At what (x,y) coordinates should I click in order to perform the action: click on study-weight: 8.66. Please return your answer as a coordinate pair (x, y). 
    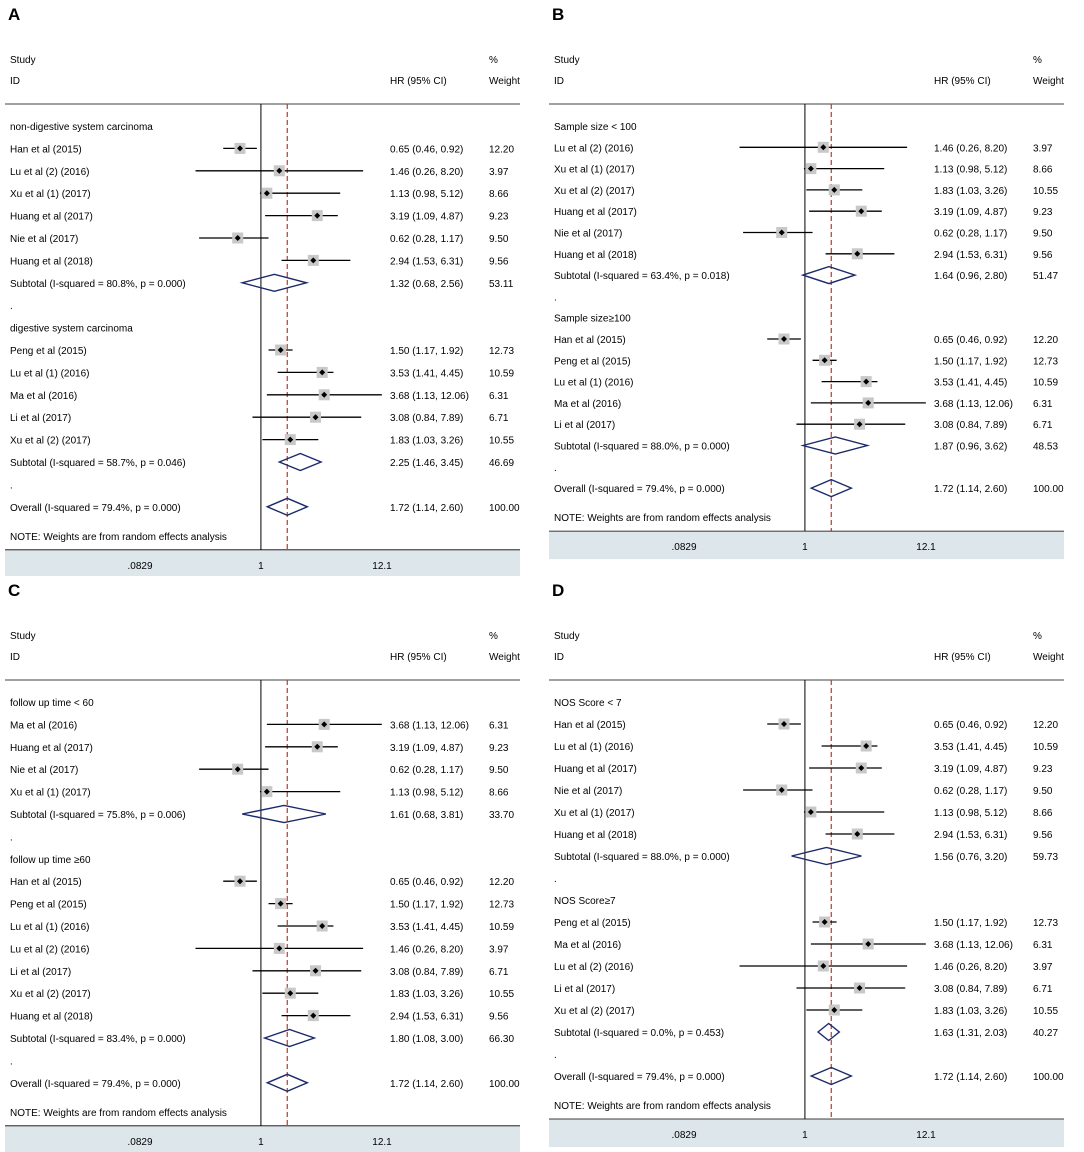
    Looking at the image, I should click on (499, 793).